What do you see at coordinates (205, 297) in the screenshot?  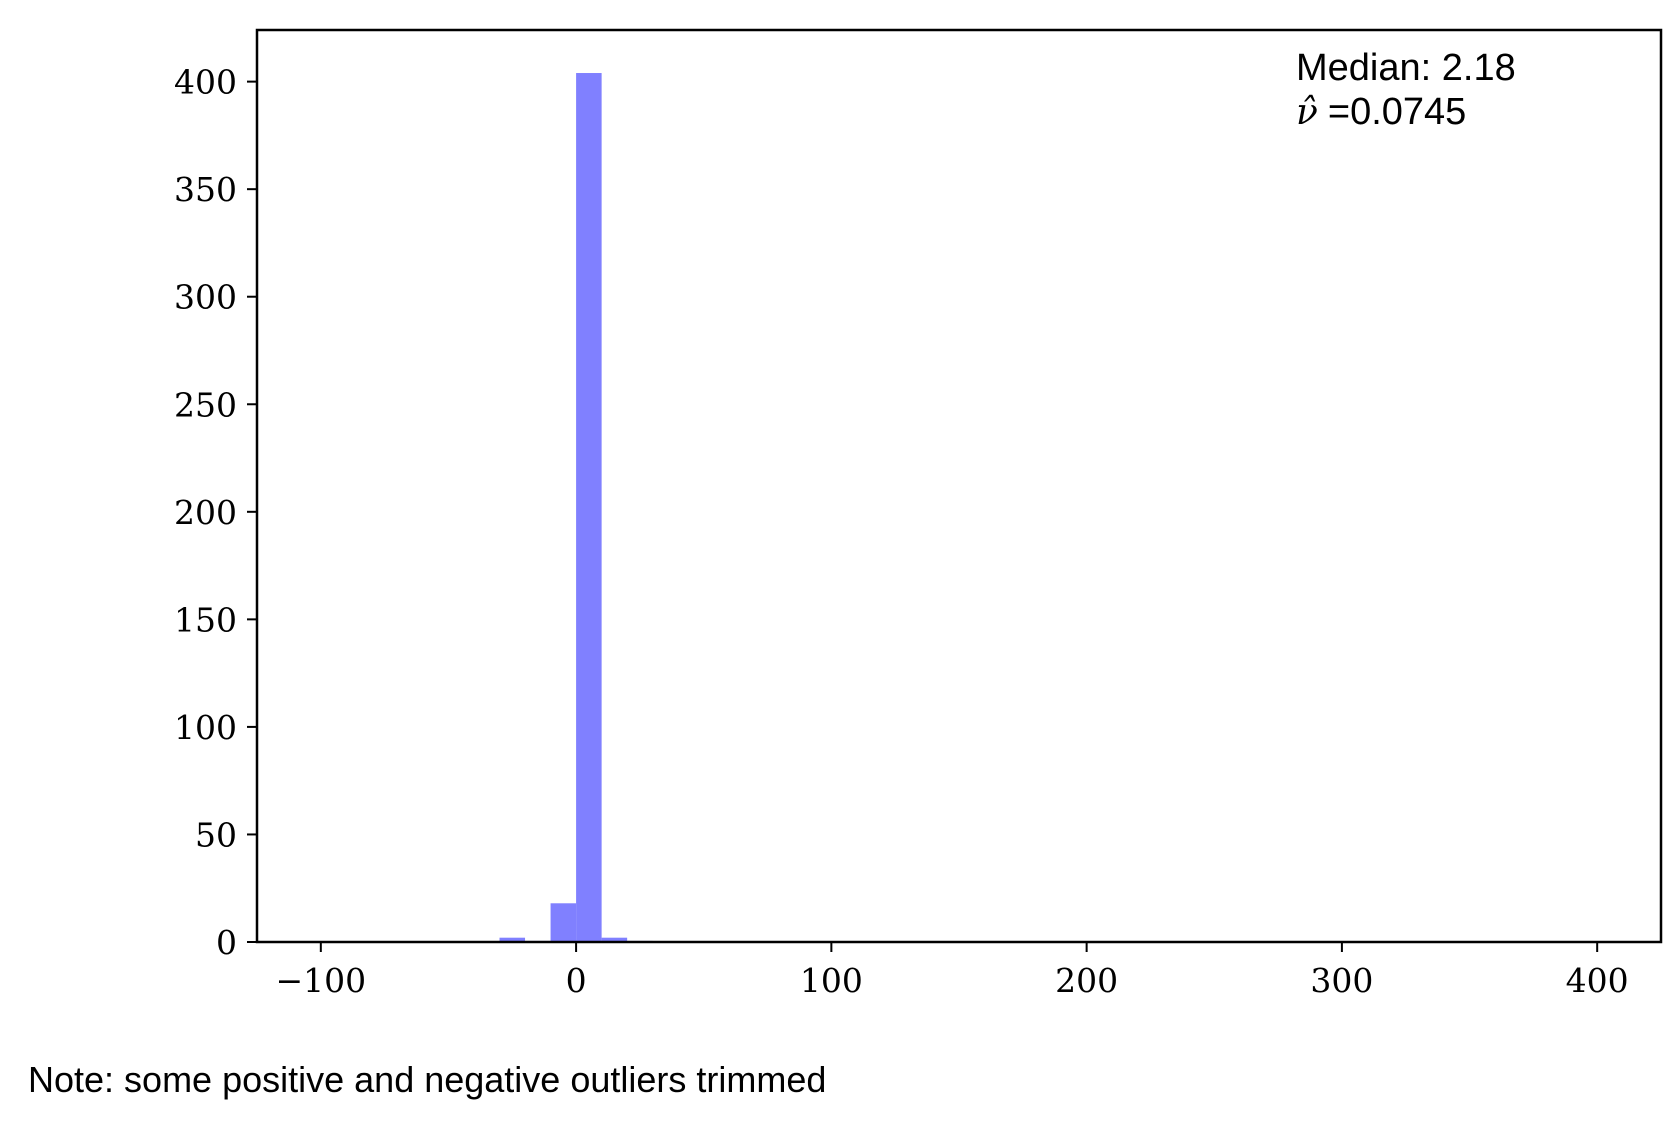 I see `y-tick-label: 300` at bounding box center [205, 297].